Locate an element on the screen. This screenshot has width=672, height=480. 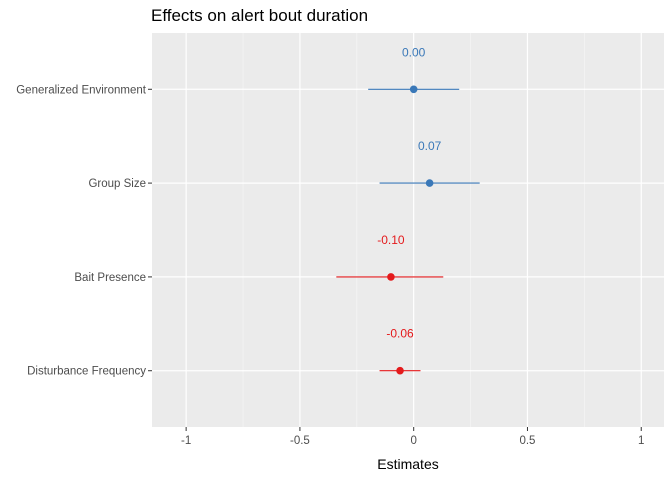
estimate-label: 0.07 is located at coordinates (430, 146).